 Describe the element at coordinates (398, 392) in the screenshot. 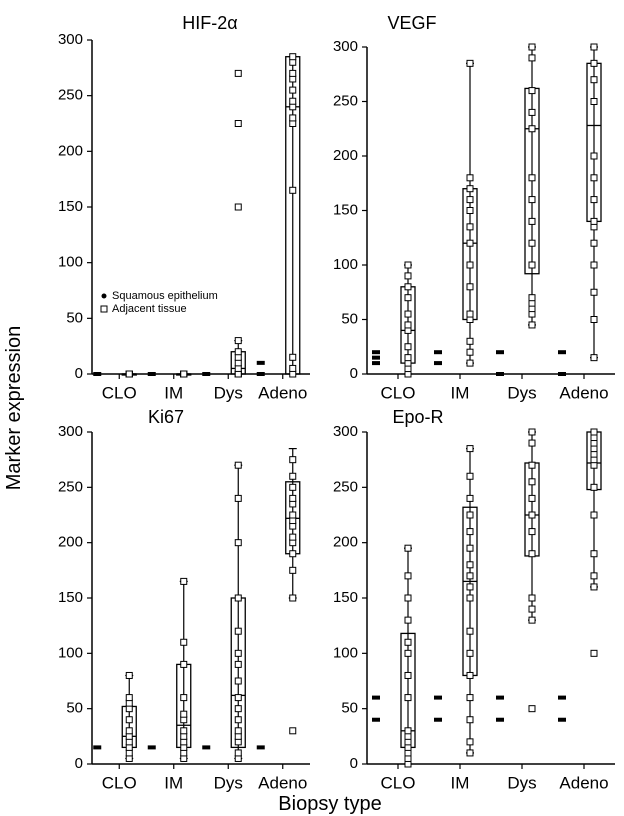

I see `x-tick-label: CLO` at that location.